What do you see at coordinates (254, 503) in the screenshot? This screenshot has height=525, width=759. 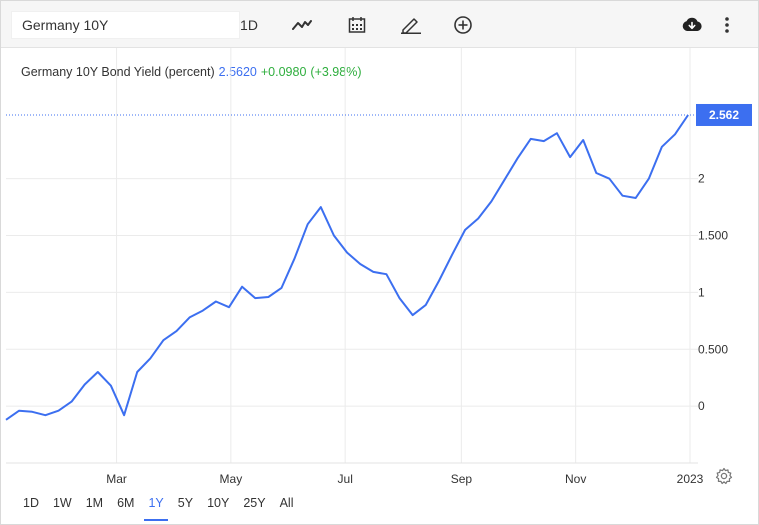 I see `range-25y: 25Y` at bounding box center [254, 503].